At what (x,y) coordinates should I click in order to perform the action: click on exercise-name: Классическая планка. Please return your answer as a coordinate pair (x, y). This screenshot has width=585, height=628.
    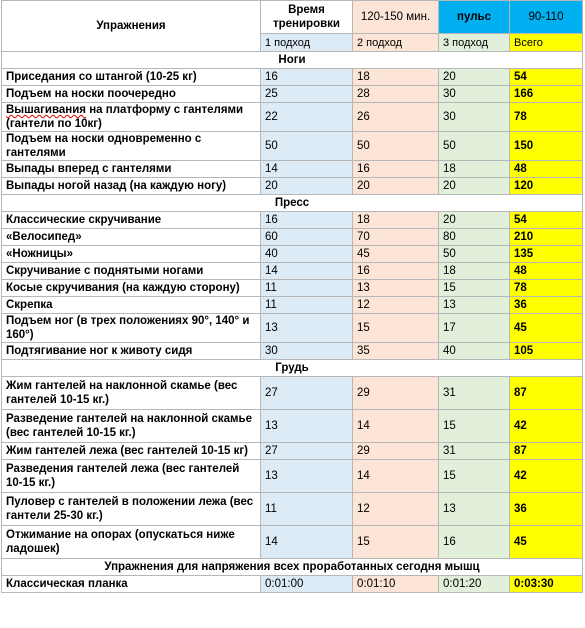
    Looking at the image, I should click on (131, 584).